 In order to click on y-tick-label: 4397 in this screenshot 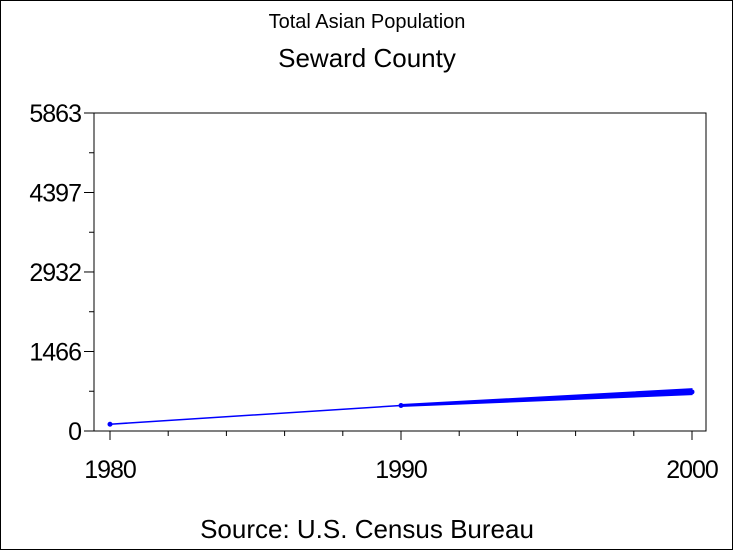, I will do `click(55, 194)`.